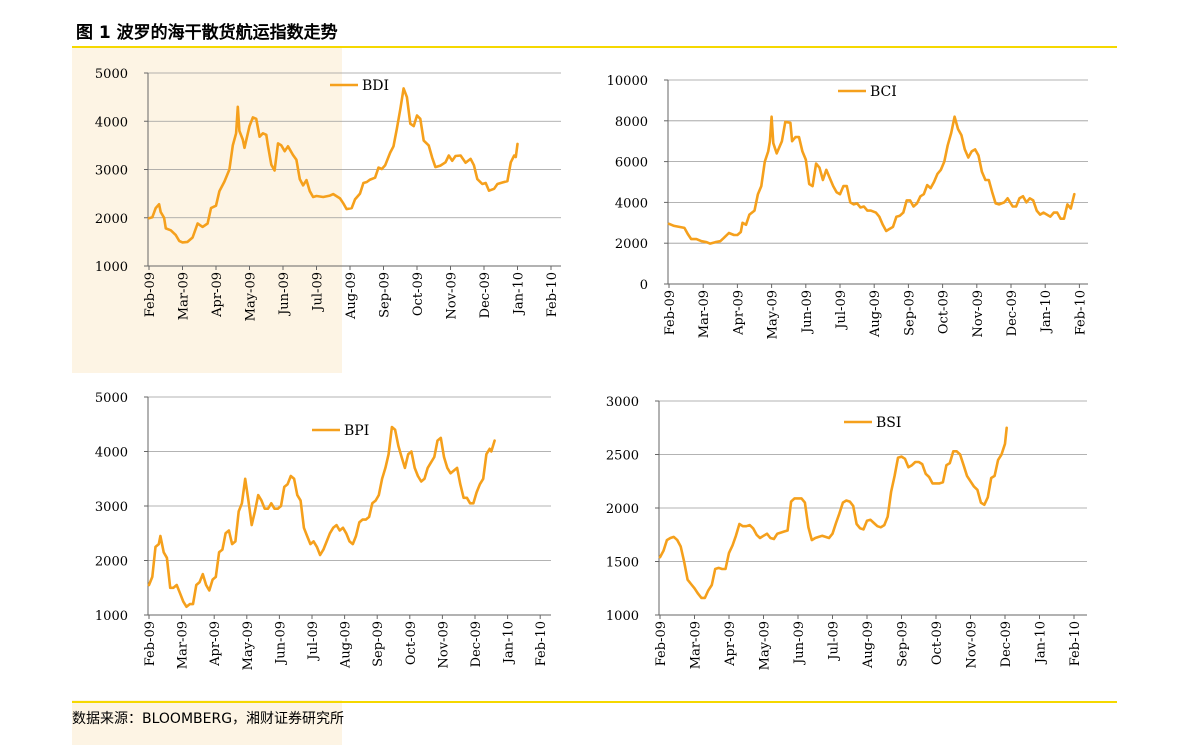  Describe the element at coordinates (871, 180) in the screenshot. I see `series-line-bci` at that location.